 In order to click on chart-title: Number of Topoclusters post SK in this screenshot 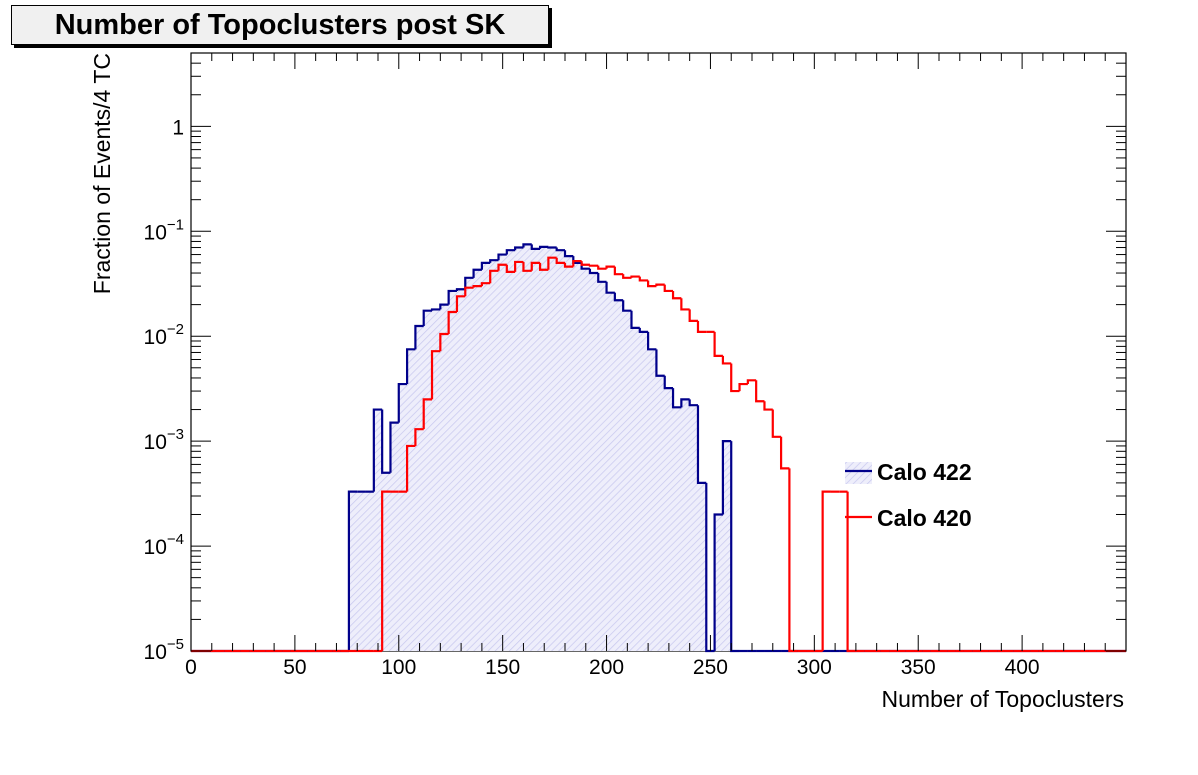, I will do `click(280, 25)`.